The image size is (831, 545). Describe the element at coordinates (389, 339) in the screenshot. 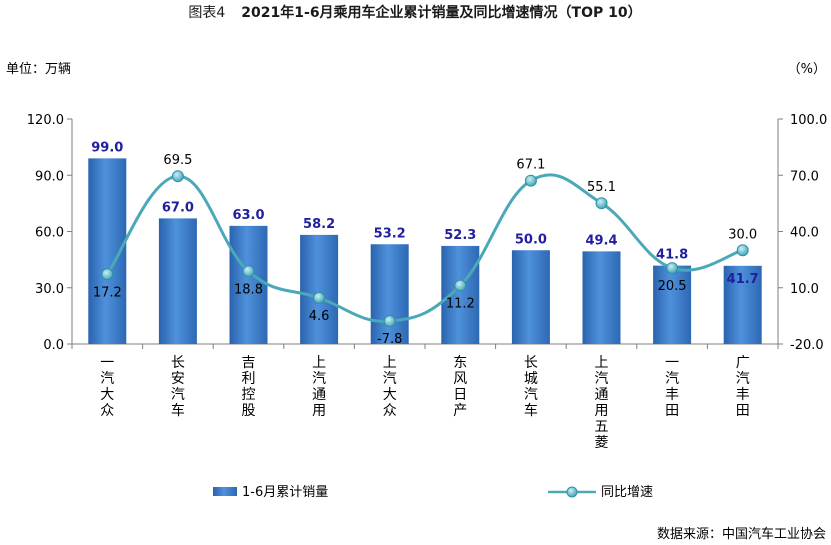

I see `growth-value-label: -7.8` at that location.